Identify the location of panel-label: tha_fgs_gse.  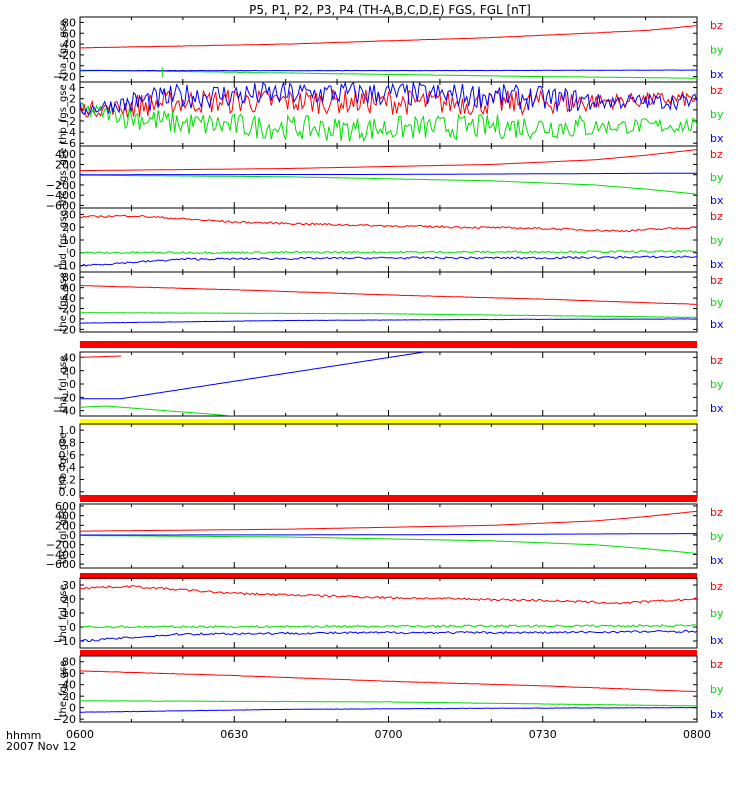
(63, 49).